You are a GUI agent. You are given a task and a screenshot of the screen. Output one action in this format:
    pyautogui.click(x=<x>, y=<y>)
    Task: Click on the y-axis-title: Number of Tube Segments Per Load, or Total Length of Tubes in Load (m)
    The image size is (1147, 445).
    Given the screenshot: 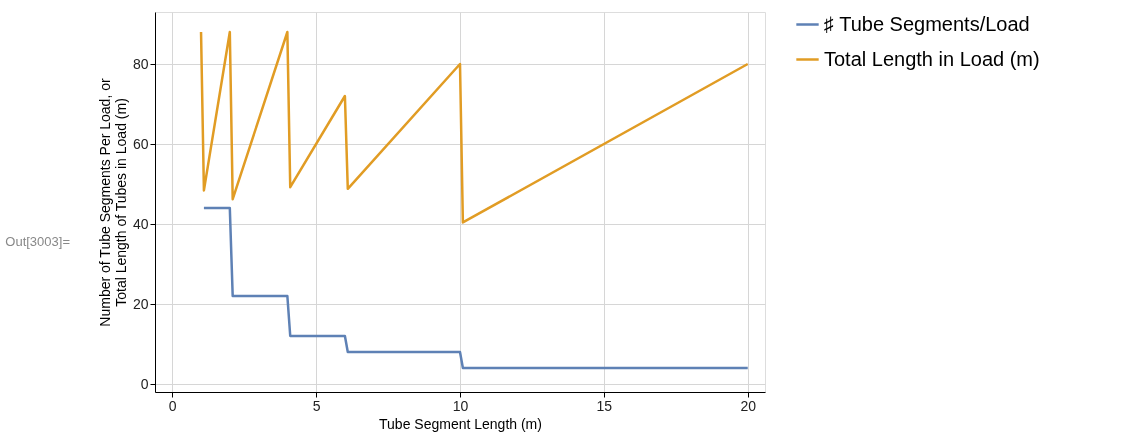 What is the action you would take?
    pyautogui.click(x=112, y=202)
    